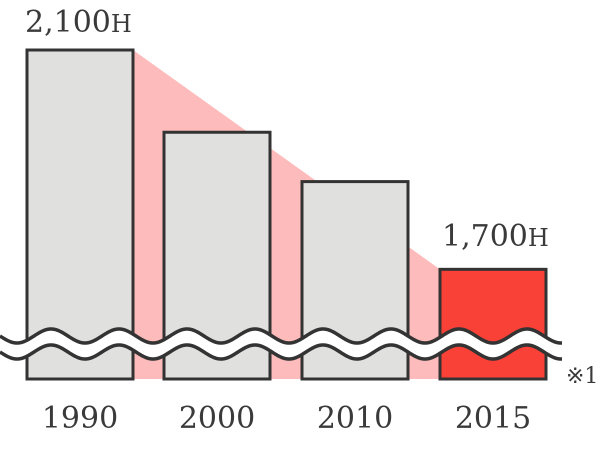 This screenshot has width=604, height=464. I want to click on x-tick-label-1990: 1990, so click(80, 418).